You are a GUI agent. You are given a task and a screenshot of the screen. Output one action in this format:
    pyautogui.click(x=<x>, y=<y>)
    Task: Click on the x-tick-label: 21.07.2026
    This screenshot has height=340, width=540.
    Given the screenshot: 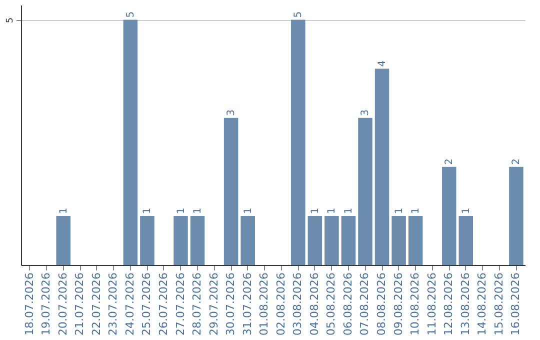 What is the action you would take?
    pyautogui.click(x=79, y=304)
    